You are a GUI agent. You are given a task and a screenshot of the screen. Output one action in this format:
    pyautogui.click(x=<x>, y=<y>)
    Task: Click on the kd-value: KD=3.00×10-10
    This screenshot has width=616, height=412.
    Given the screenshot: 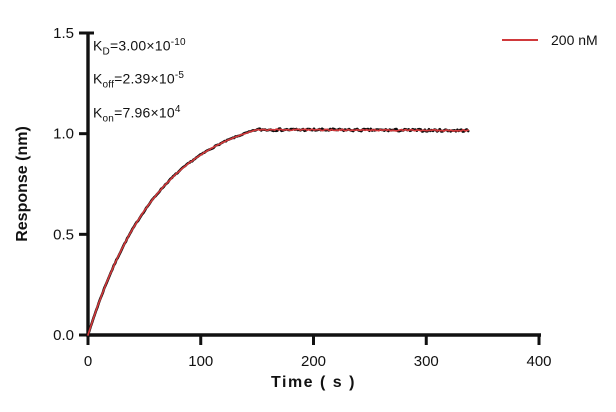 What is the action you would take?
    pyautogui.click(x=139, y=47)
    